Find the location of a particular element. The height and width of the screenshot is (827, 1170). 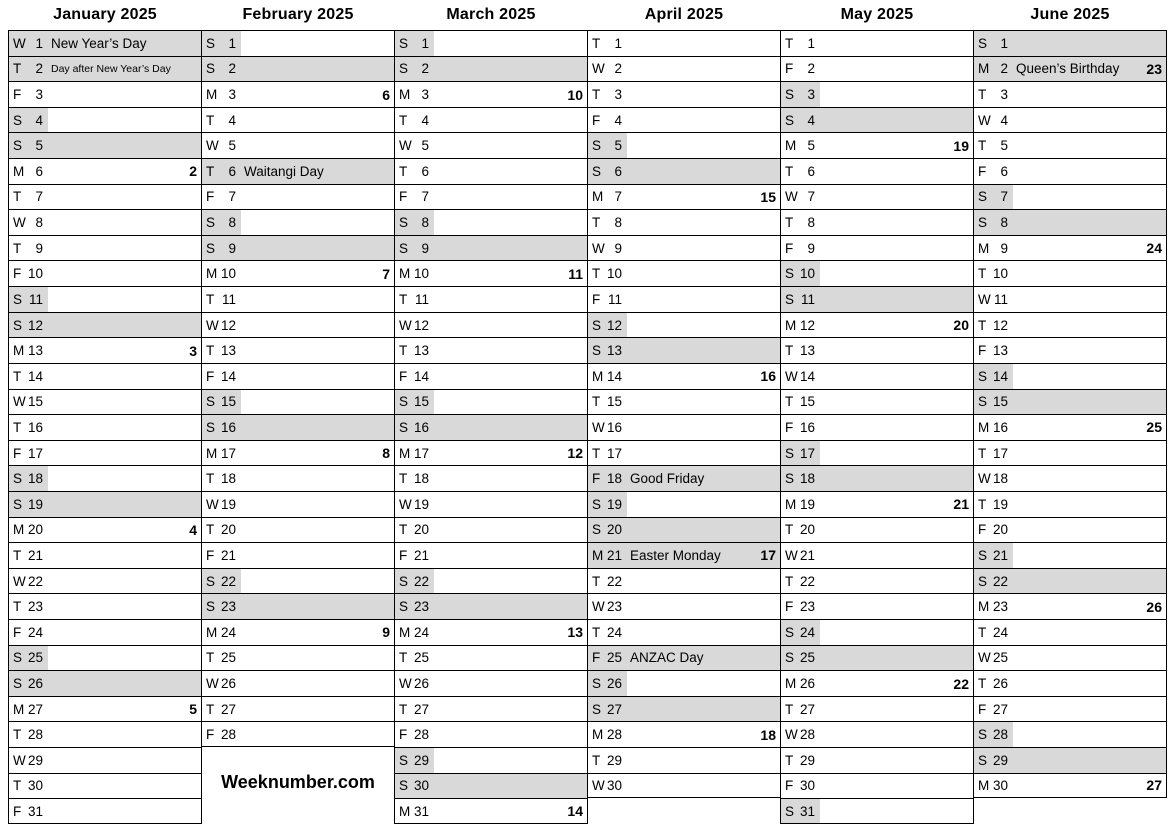

day-number: 30 is located at coordinates (614, 785).